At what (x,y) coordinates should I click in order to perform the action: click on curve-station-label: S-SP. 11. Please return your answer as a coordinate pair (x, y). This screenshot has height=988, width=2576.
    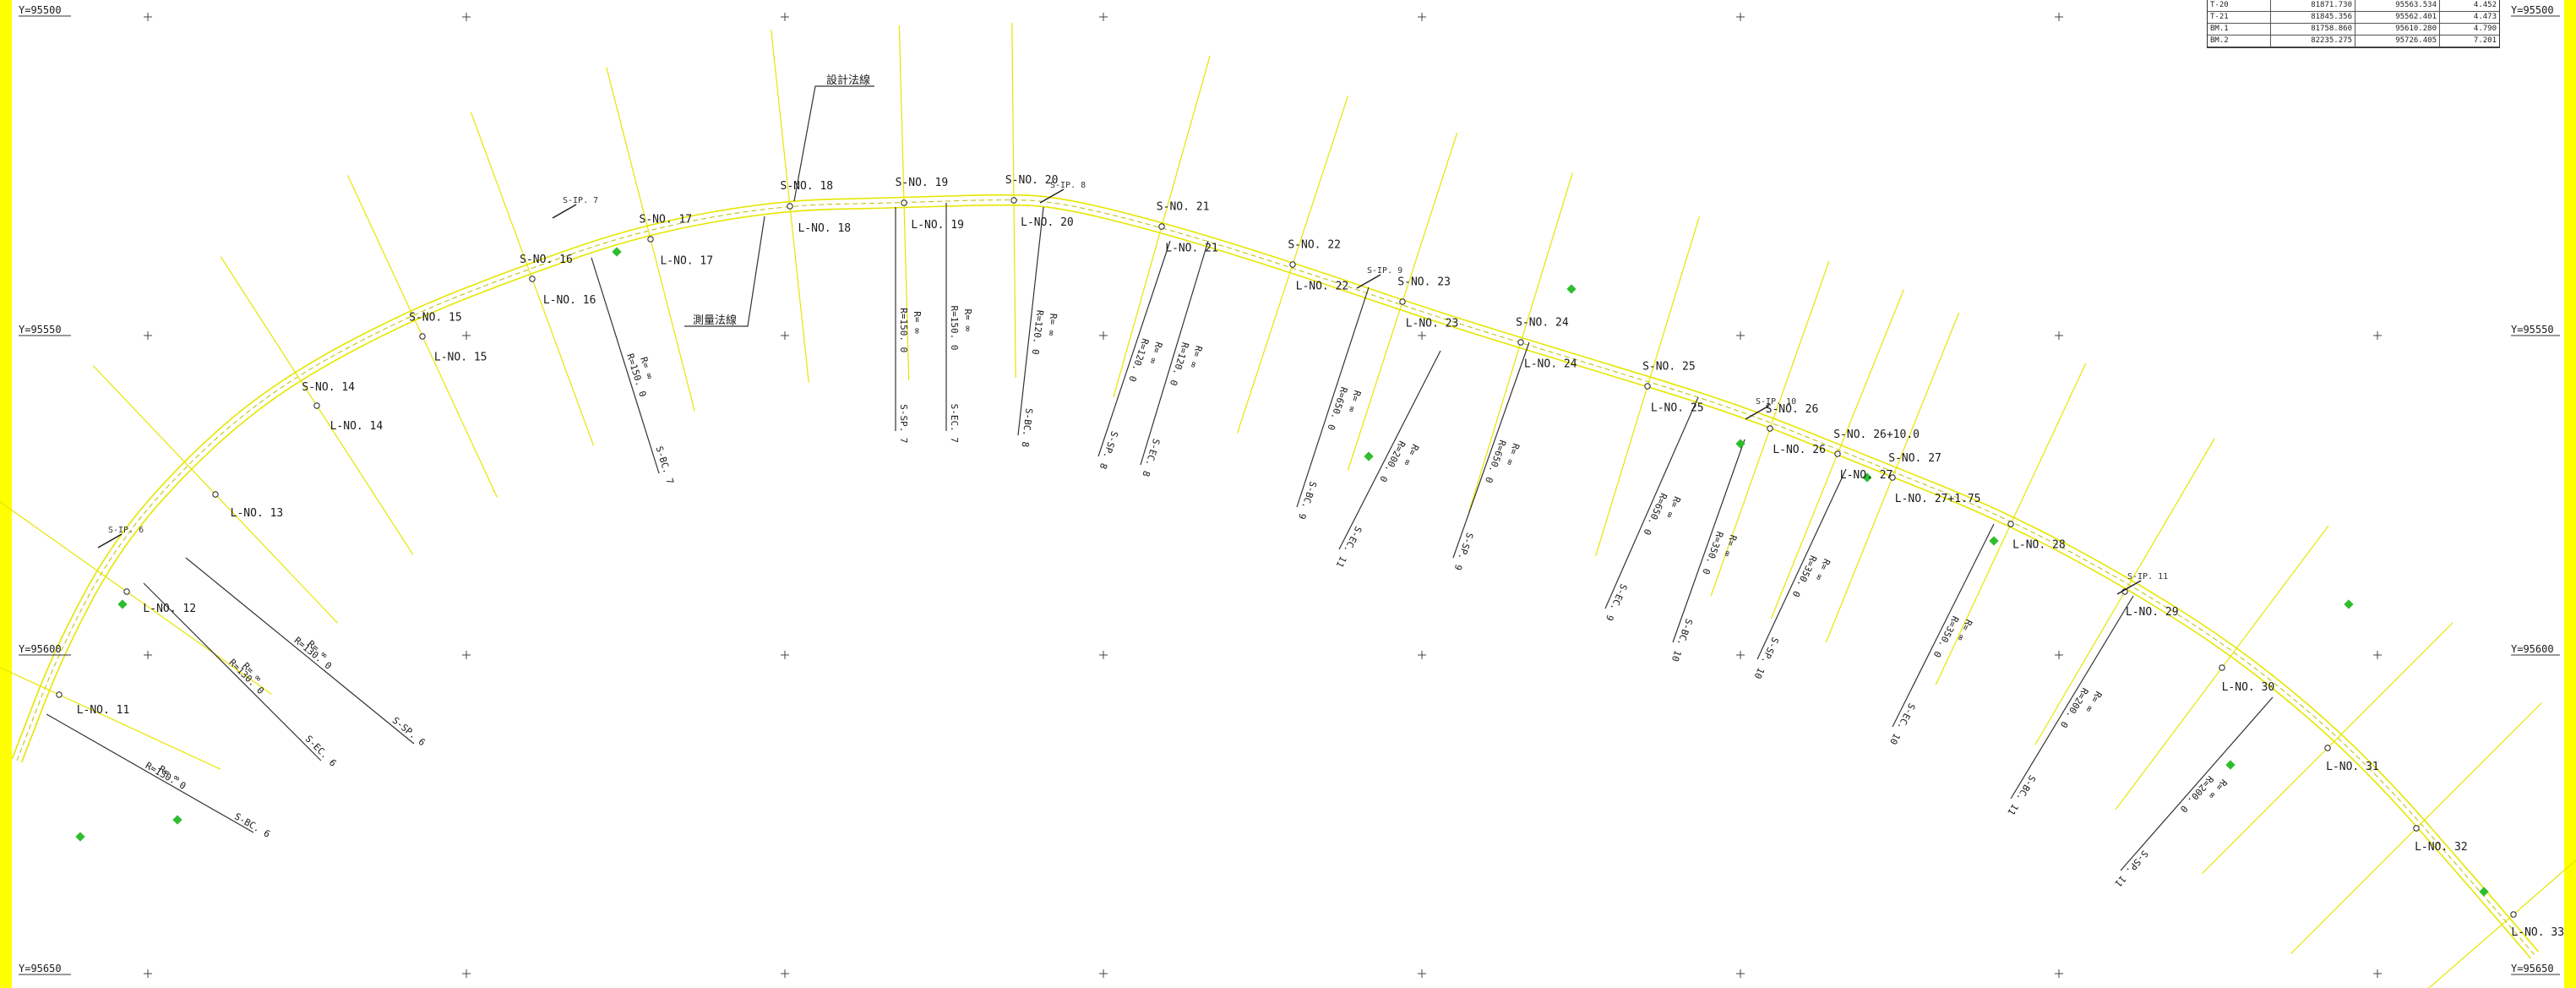
    Looking at the image, I should click on (2131, 868).